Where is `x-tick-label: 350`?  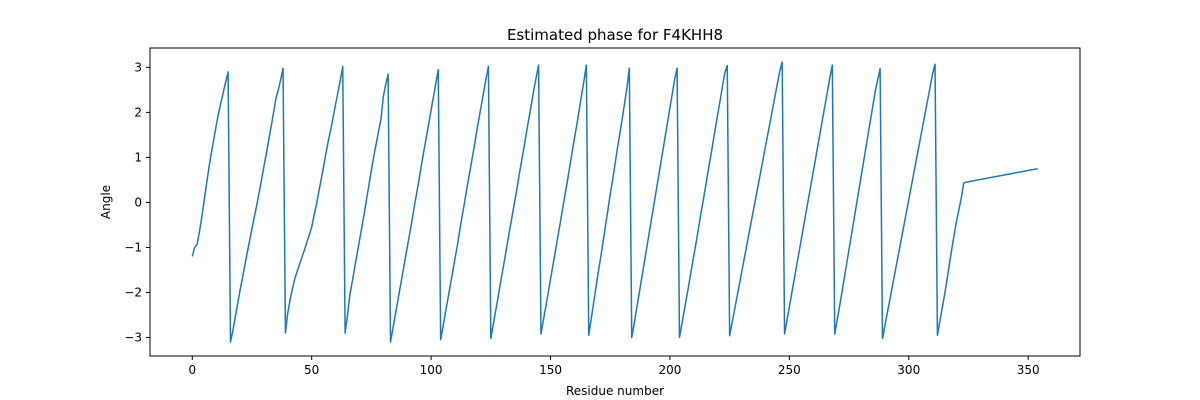 x-tick-label: 350 is located at coordinates (1028, 370).